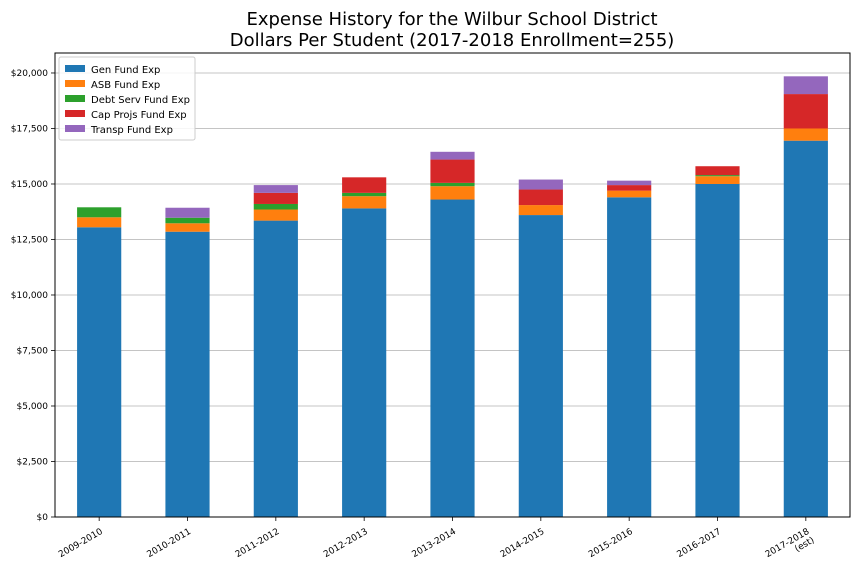 This screenshot has height=576, width=864. Describe the element at coordinates (790, 548) in the screenshot. I see `x-tick-label: 2017-2018(est)` at that location.